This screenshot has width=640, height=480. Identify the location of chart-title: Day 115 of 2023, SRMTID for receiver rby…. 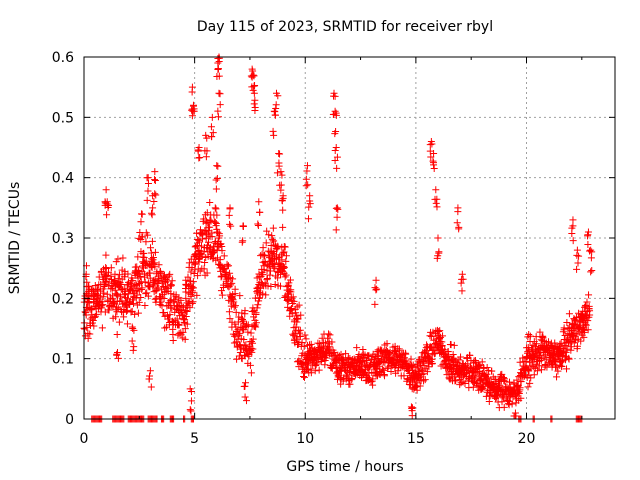
(345, 27).